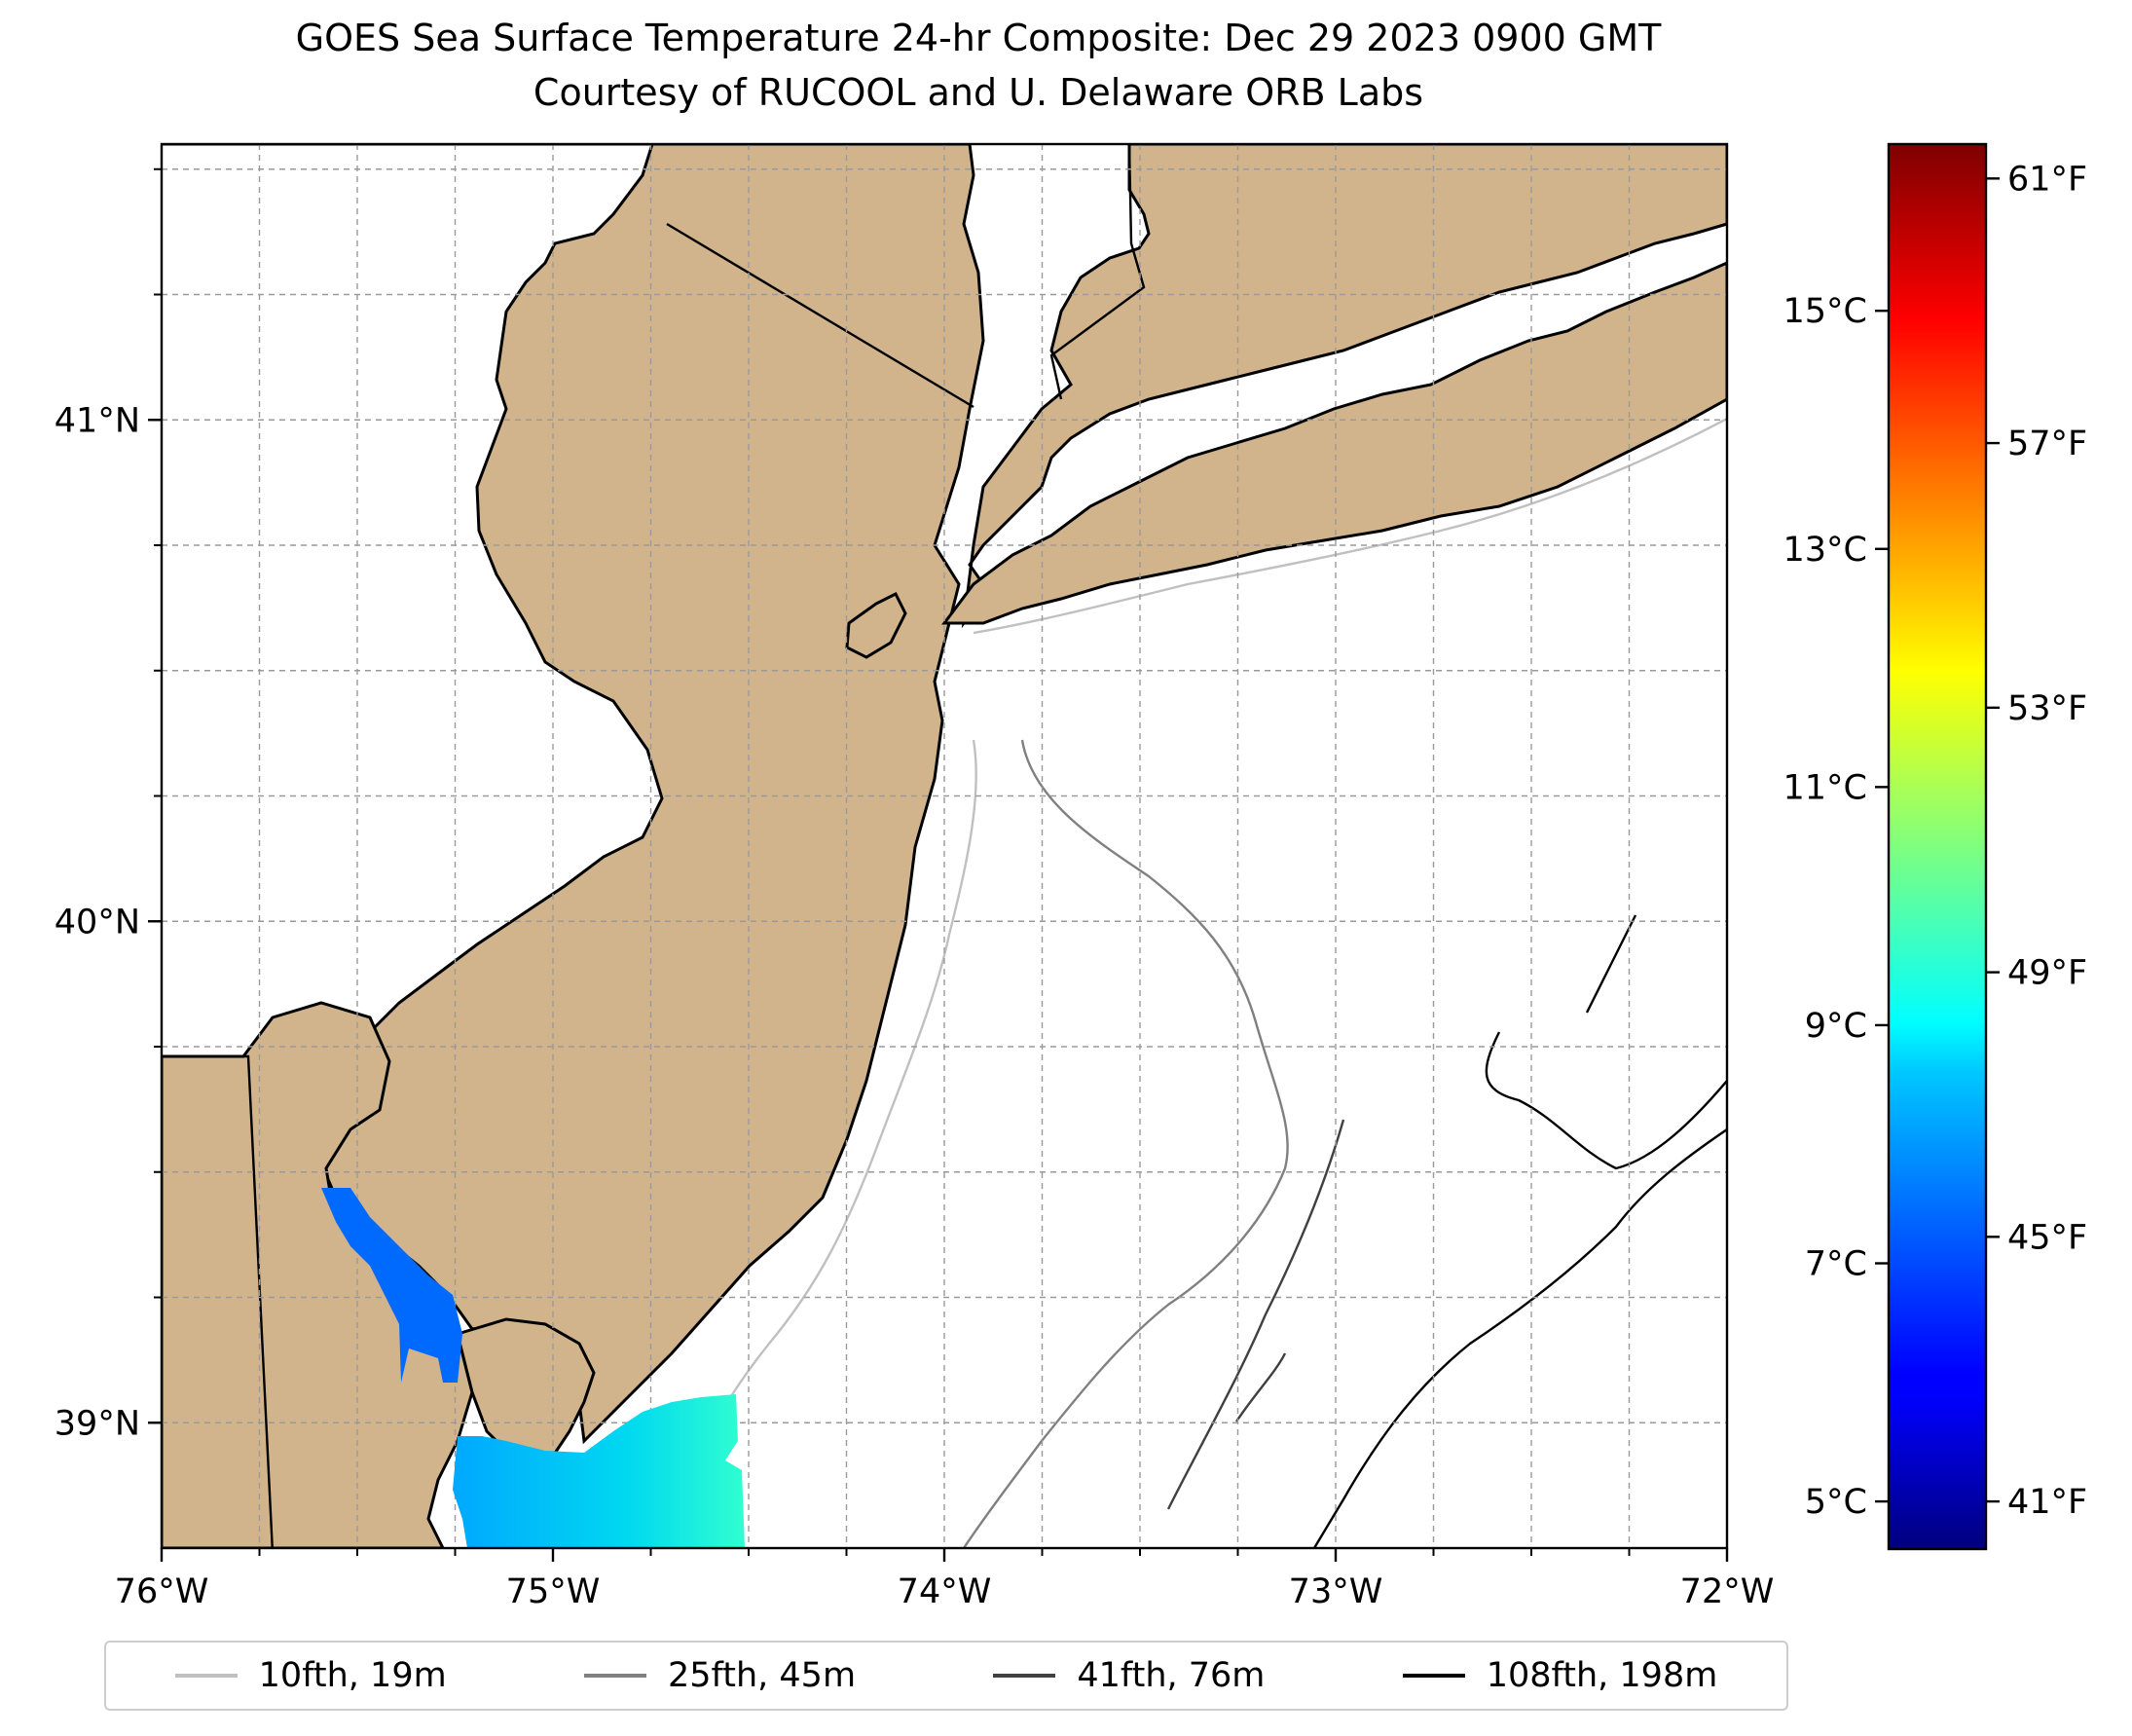 This screenshot has height=1736, width=2132. I want to click on x-axis: 76°W 75°W 74°W 73°W 72°W, so click(945, 1579).